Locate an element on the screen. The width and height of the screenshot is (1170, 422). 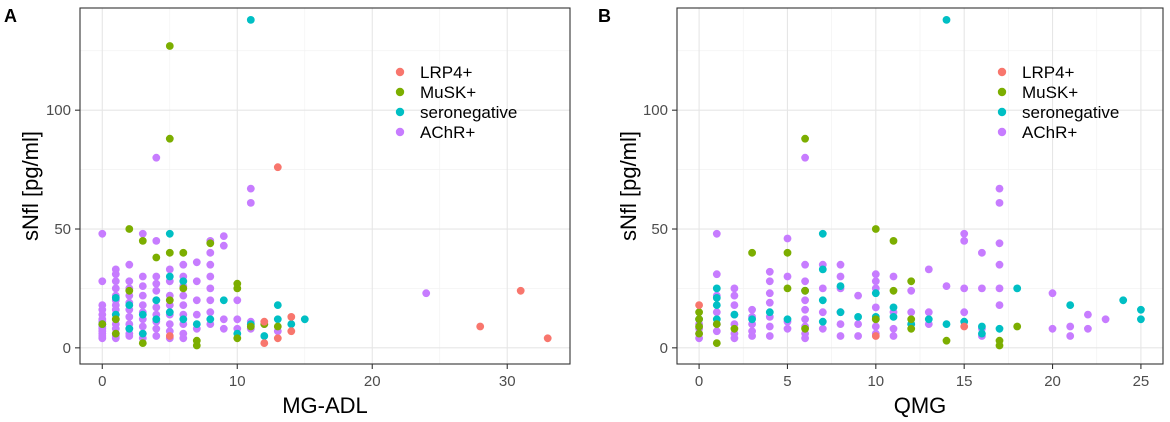
legend-label: LRP4+ is located at coordinates (1048, 72).